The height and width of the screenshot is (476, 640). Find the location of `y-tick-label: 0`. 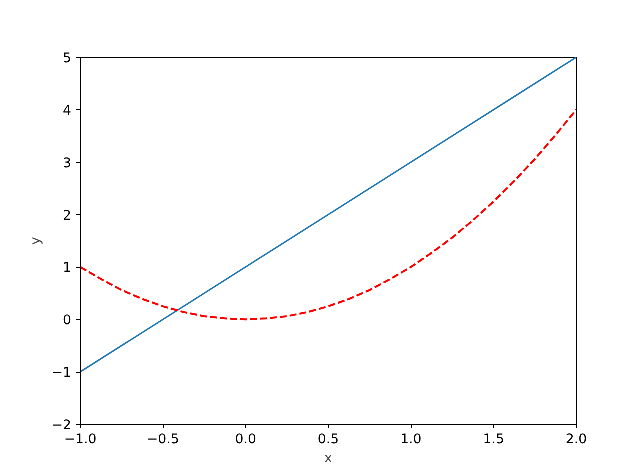

y-tick-label: 0 is located at coordinates (67, 321).